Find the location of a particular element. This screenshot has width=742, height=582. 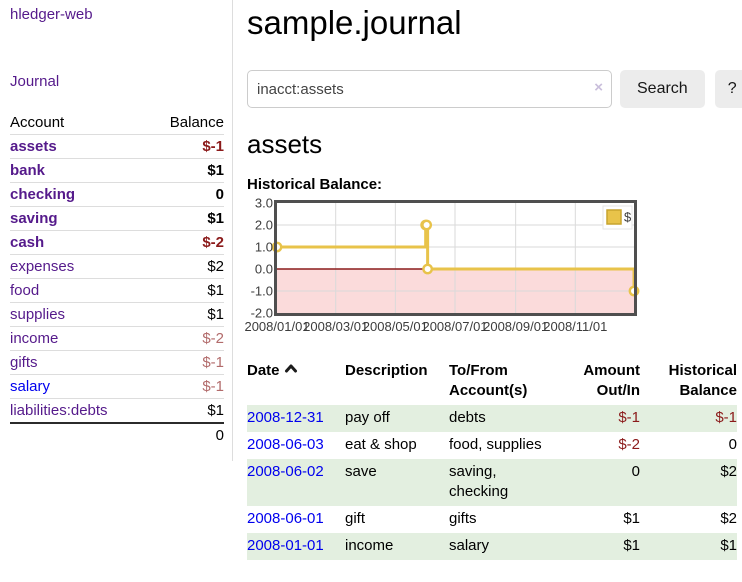

account-row: income $-2 is located at coordinates (117, 338).